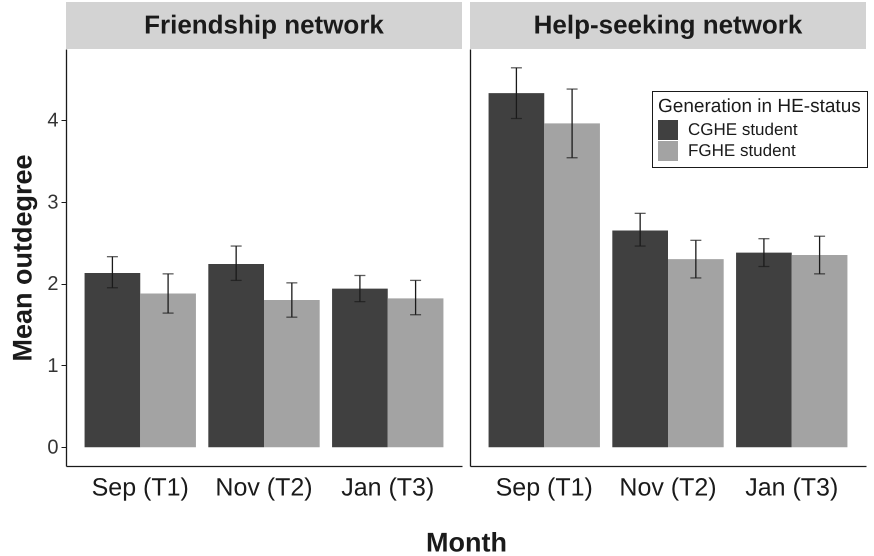 The height and width of the screenshot is (556, 874). Describe the element at coordinates (466, 542) in the screenshot. I see `x-axis-title: Month` at that location.